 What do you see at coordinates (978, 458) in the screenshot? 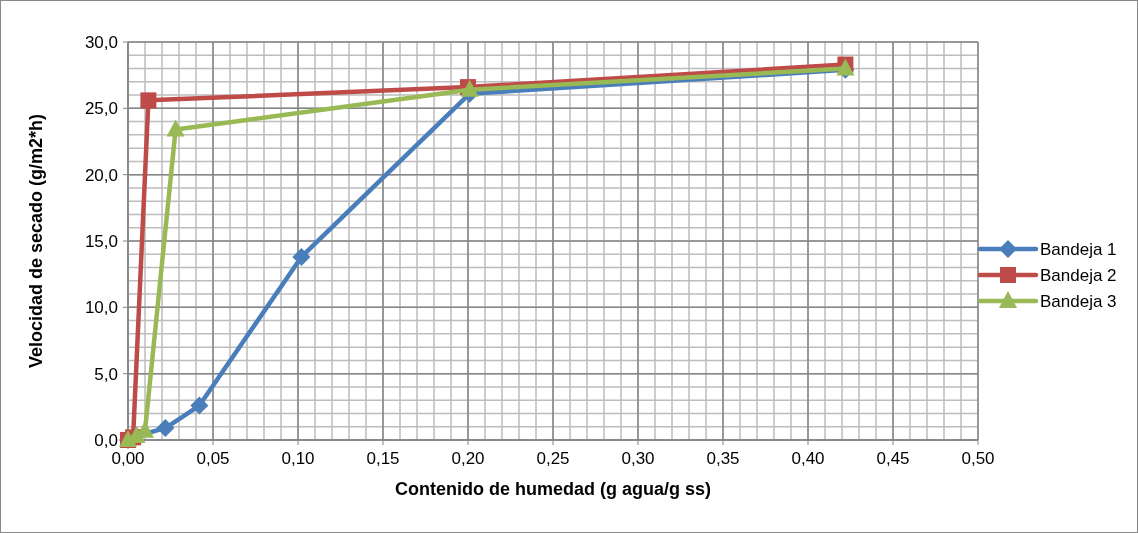
I see `x-tick-label: 0,50` at bounding box center [978, 458].